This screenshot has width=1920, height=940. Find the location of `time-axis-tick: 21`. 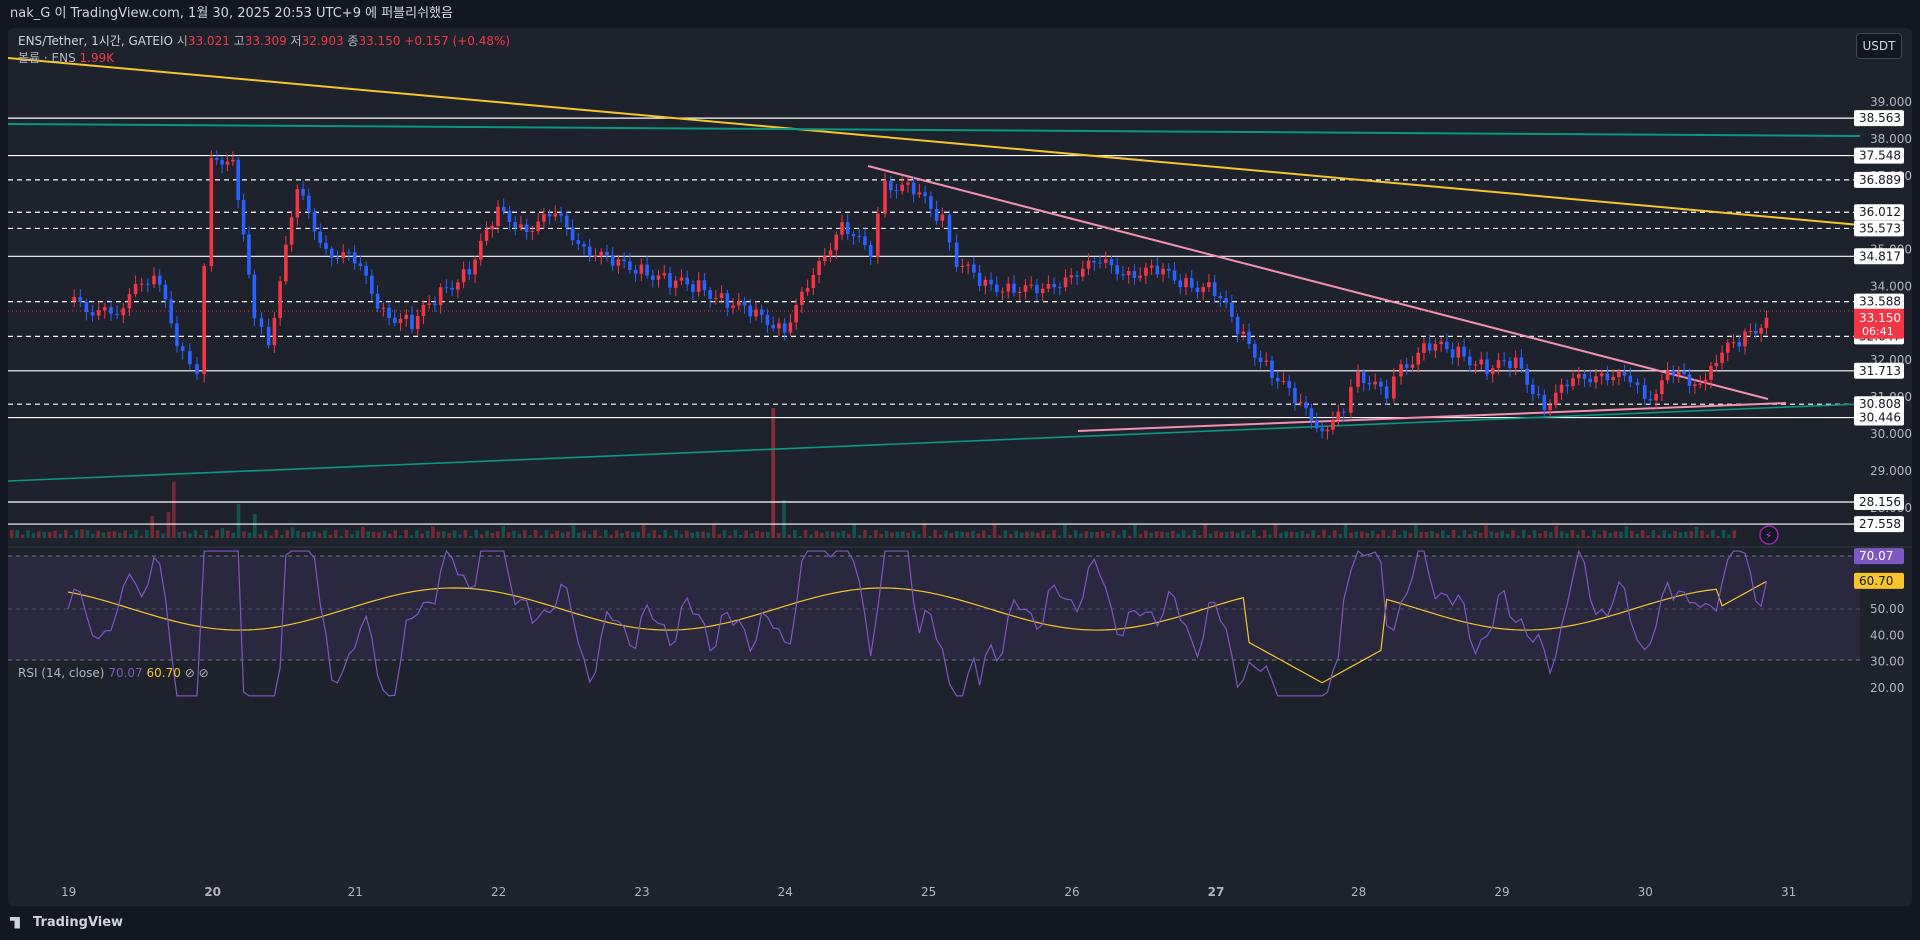

time-axis-tick: 21 is located at coordinates (355, 892).